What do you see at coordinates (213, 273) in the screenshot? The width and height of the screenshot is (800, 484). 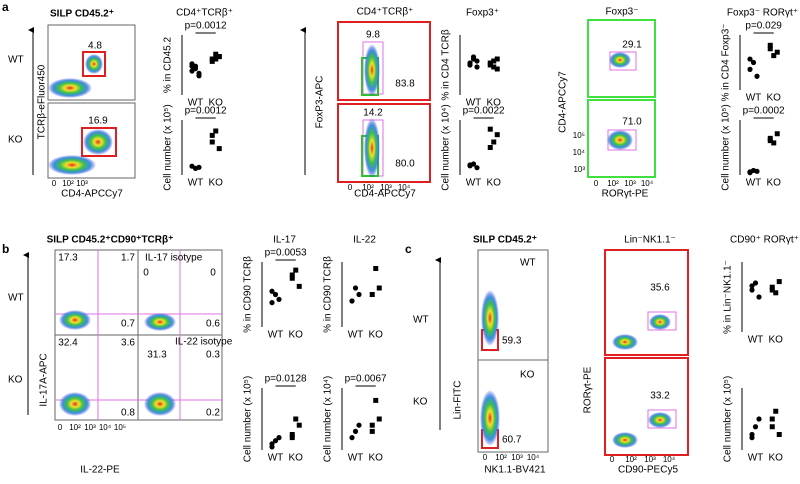 I see `quadrant-value: 0` at bounding box center [213, 273].